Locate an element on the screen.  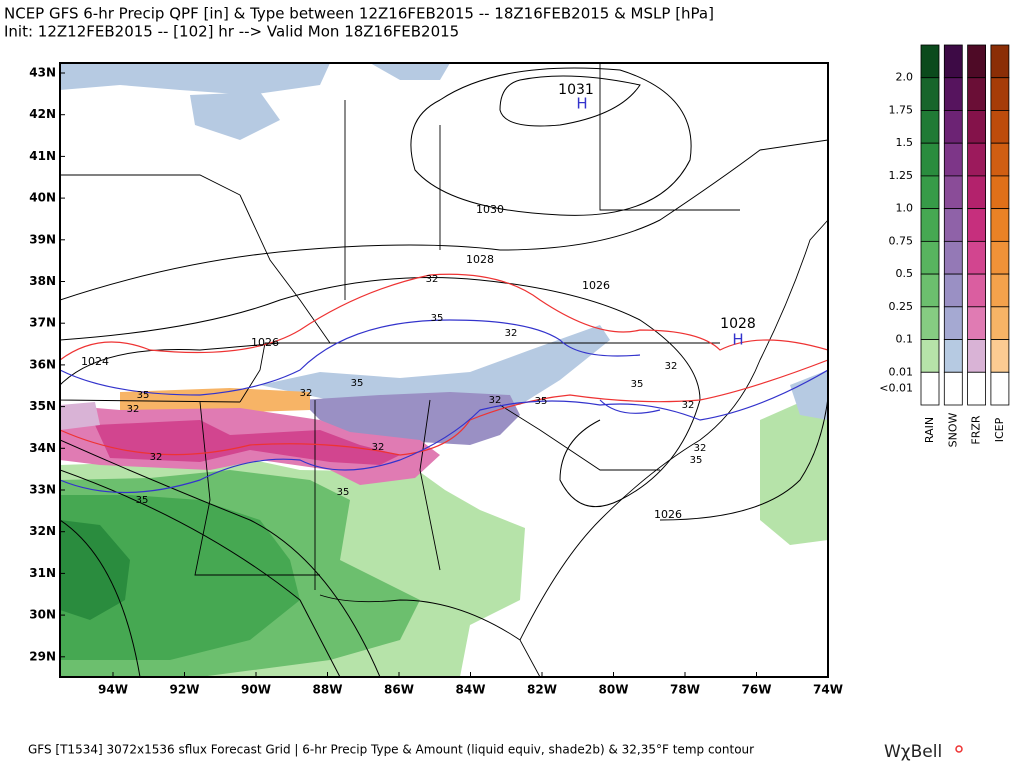
lon-label: 74W is located at coordinates (828, 690).